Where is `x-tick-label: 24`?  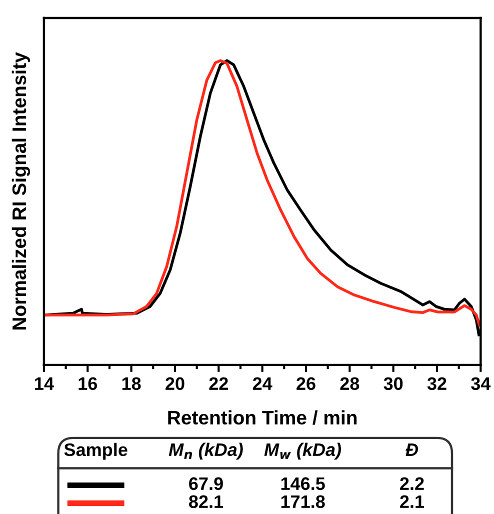 x-tick-label: 24 is located at coordinates (262, 383).